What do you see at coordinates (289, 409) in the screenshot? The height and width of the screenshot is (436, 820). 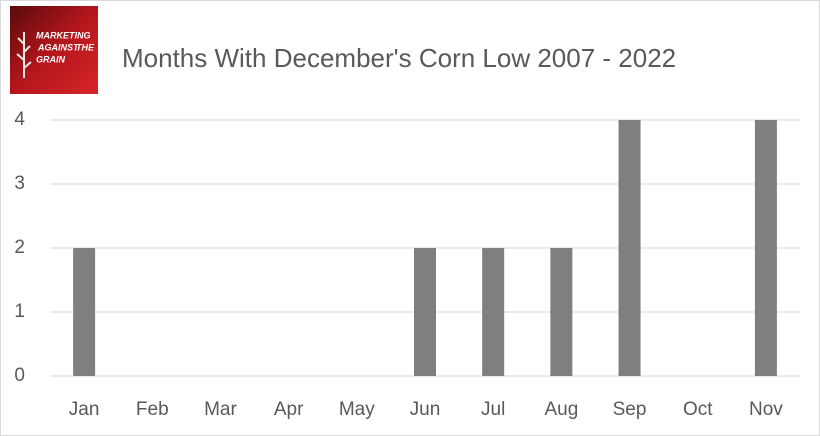 I see `x-tick-label: Apr` at bounding box center [289, 409].